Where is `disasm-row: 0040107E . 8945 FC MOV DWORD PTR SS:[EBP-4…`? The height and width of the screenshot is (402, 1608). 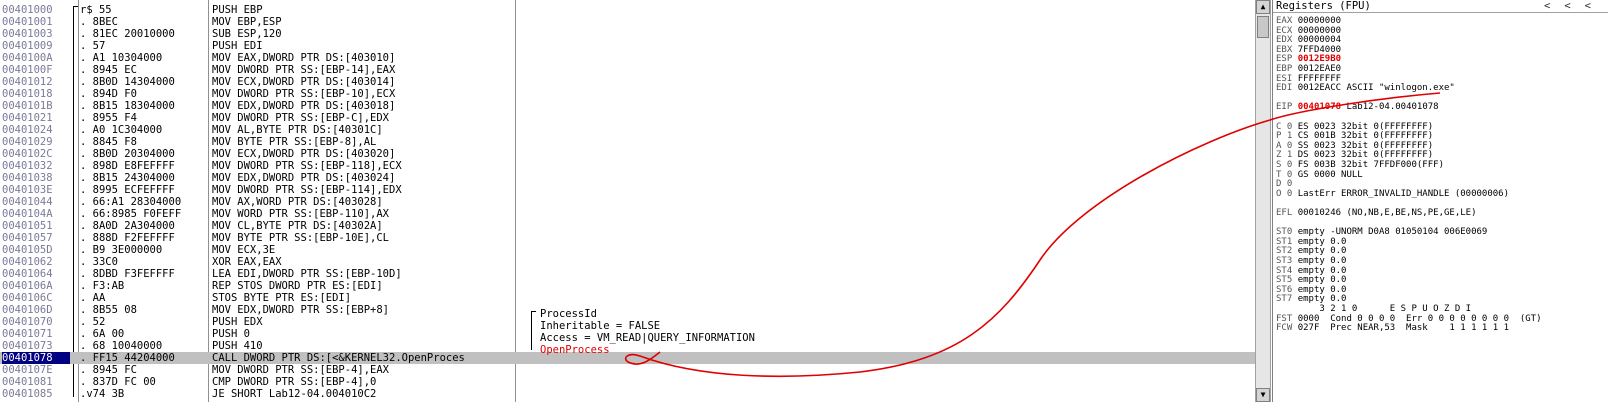 disasm-row: 0040107E . 8945 FC MOV DWORD PTR SS:[EBP-4… is located at coordinates (627, 370).